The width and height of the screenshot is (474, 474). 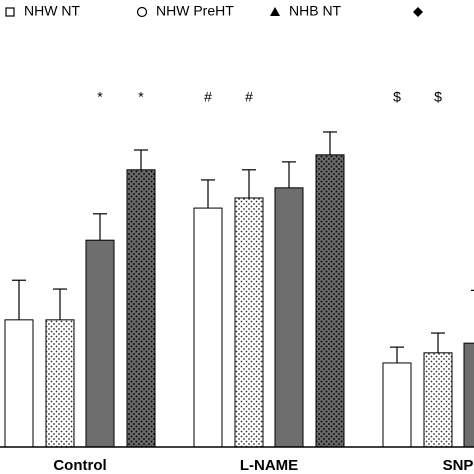 What do you see at coordinates (315, 11) in the screenshot?
I see `legend-label: NHB NT` at bounding box center [315, 11].